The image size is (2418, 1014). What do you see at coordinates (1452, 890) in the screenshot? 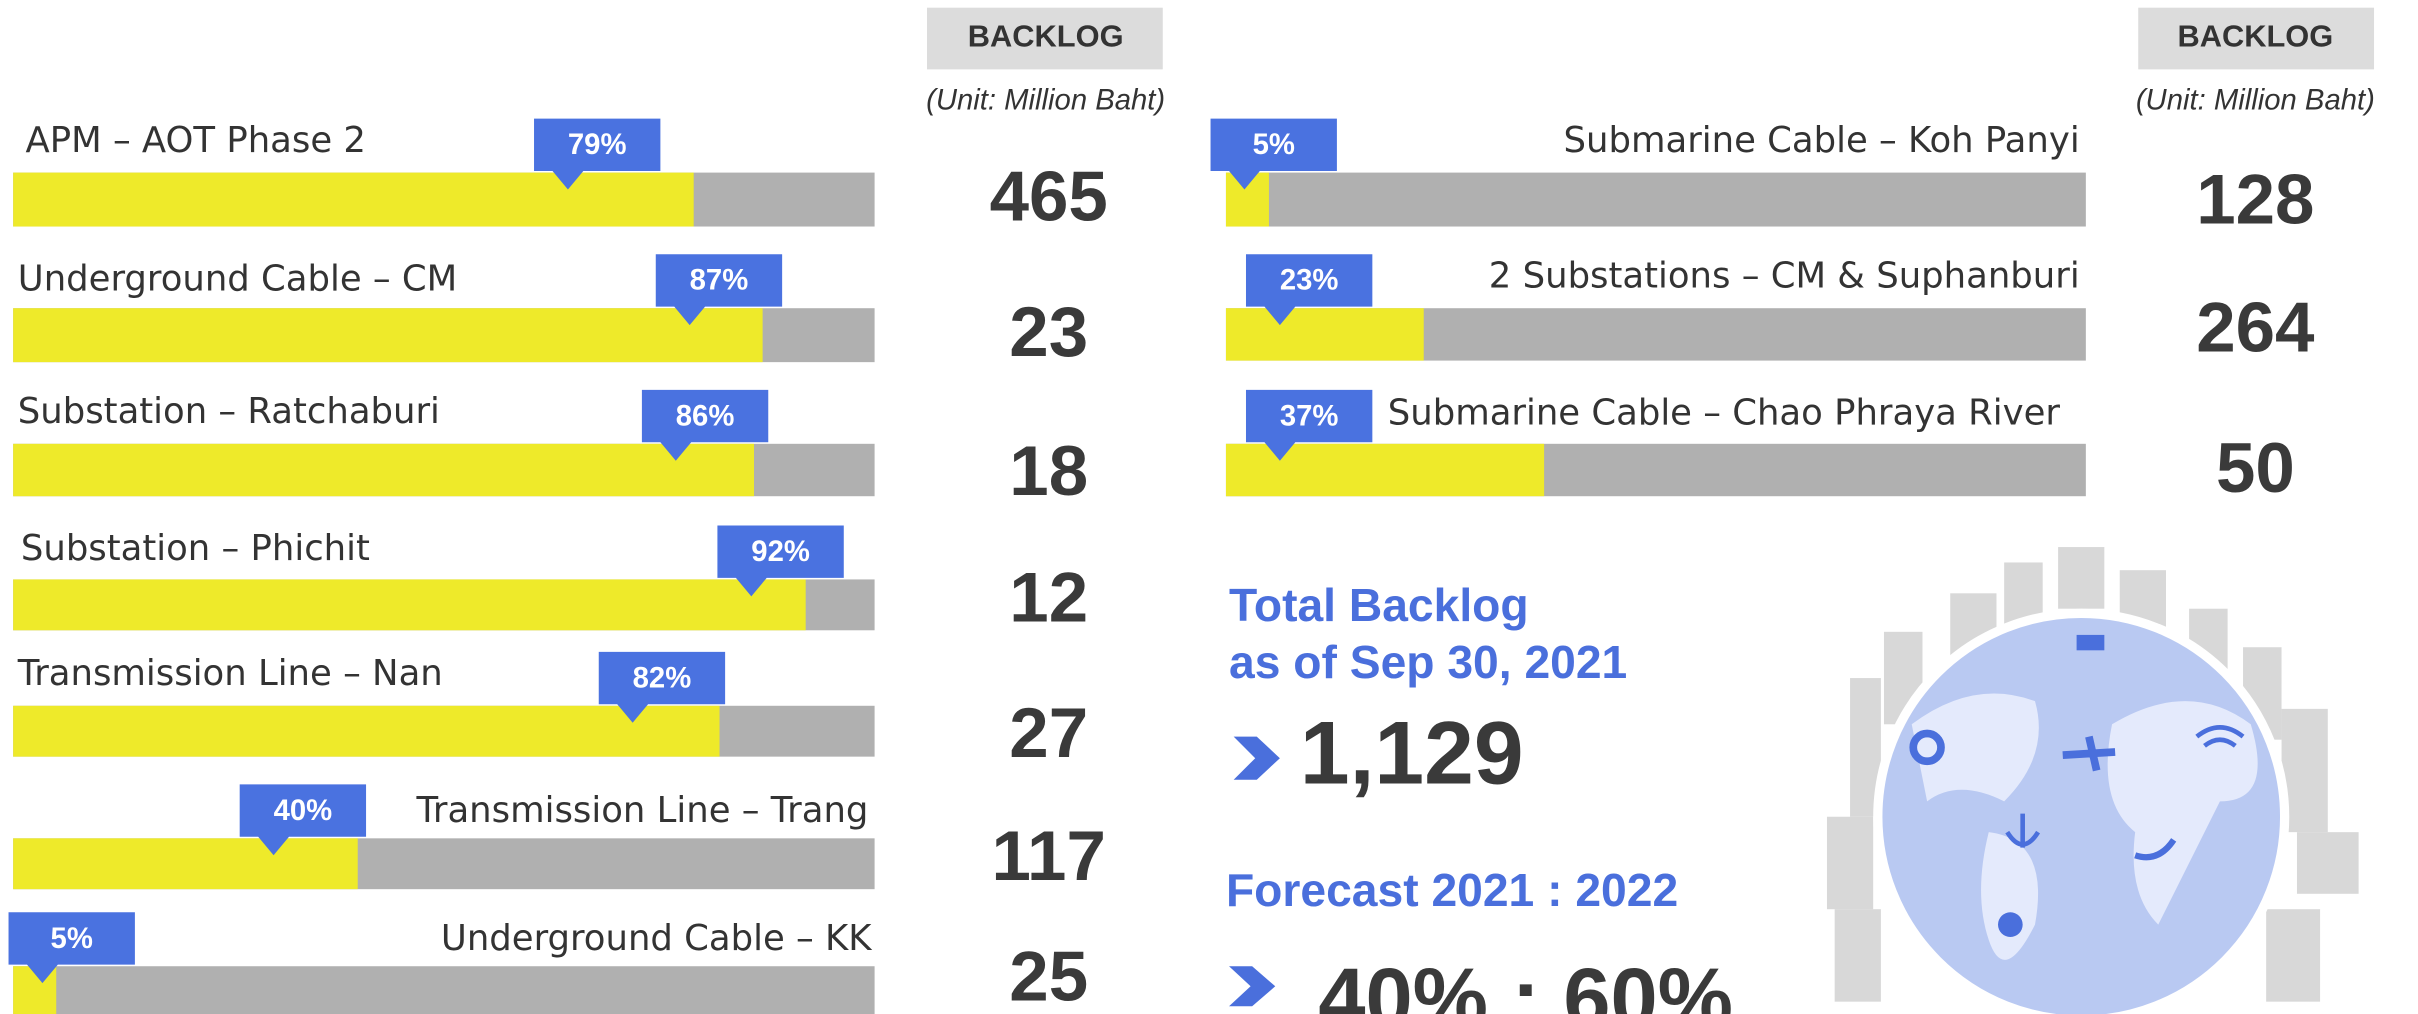
I see `forecast-title: Forecast 2021 : 2022` at bounding box center [1452, 890].